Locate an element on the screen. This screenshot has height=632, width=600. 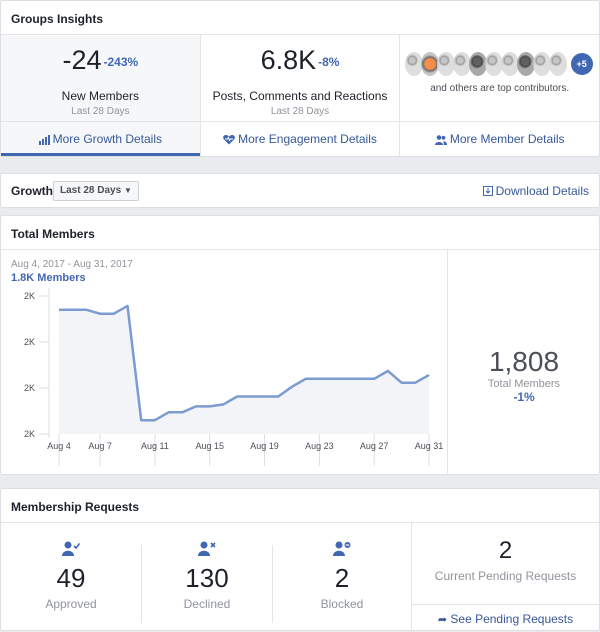
declined-stat: 130 Declined is located at coordinates (207, 577).